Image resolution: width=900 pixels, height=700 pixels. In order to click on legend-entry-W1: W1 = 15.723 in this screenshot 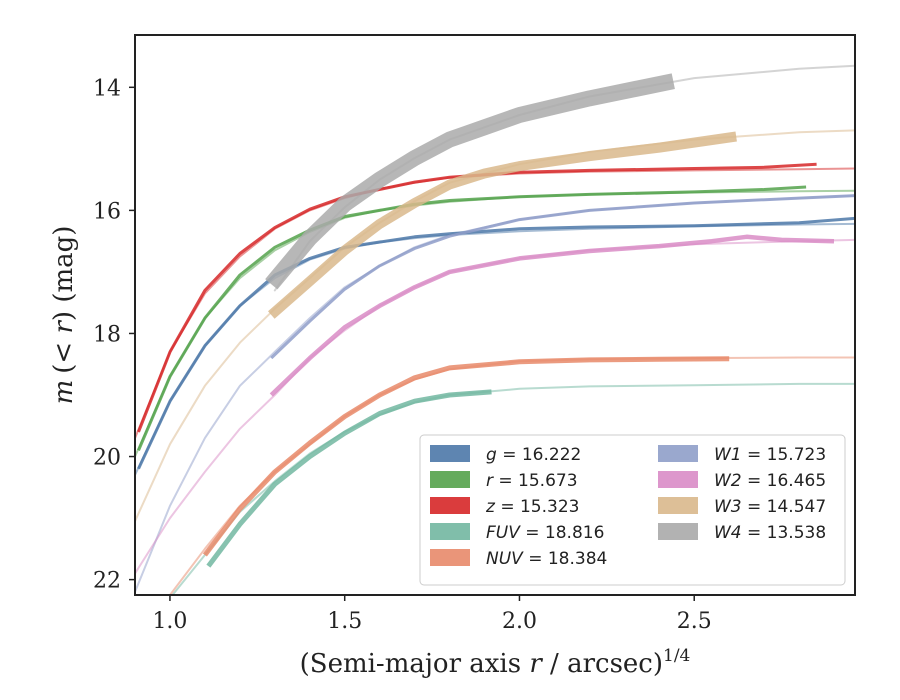, I will do `click(770, 455)`.